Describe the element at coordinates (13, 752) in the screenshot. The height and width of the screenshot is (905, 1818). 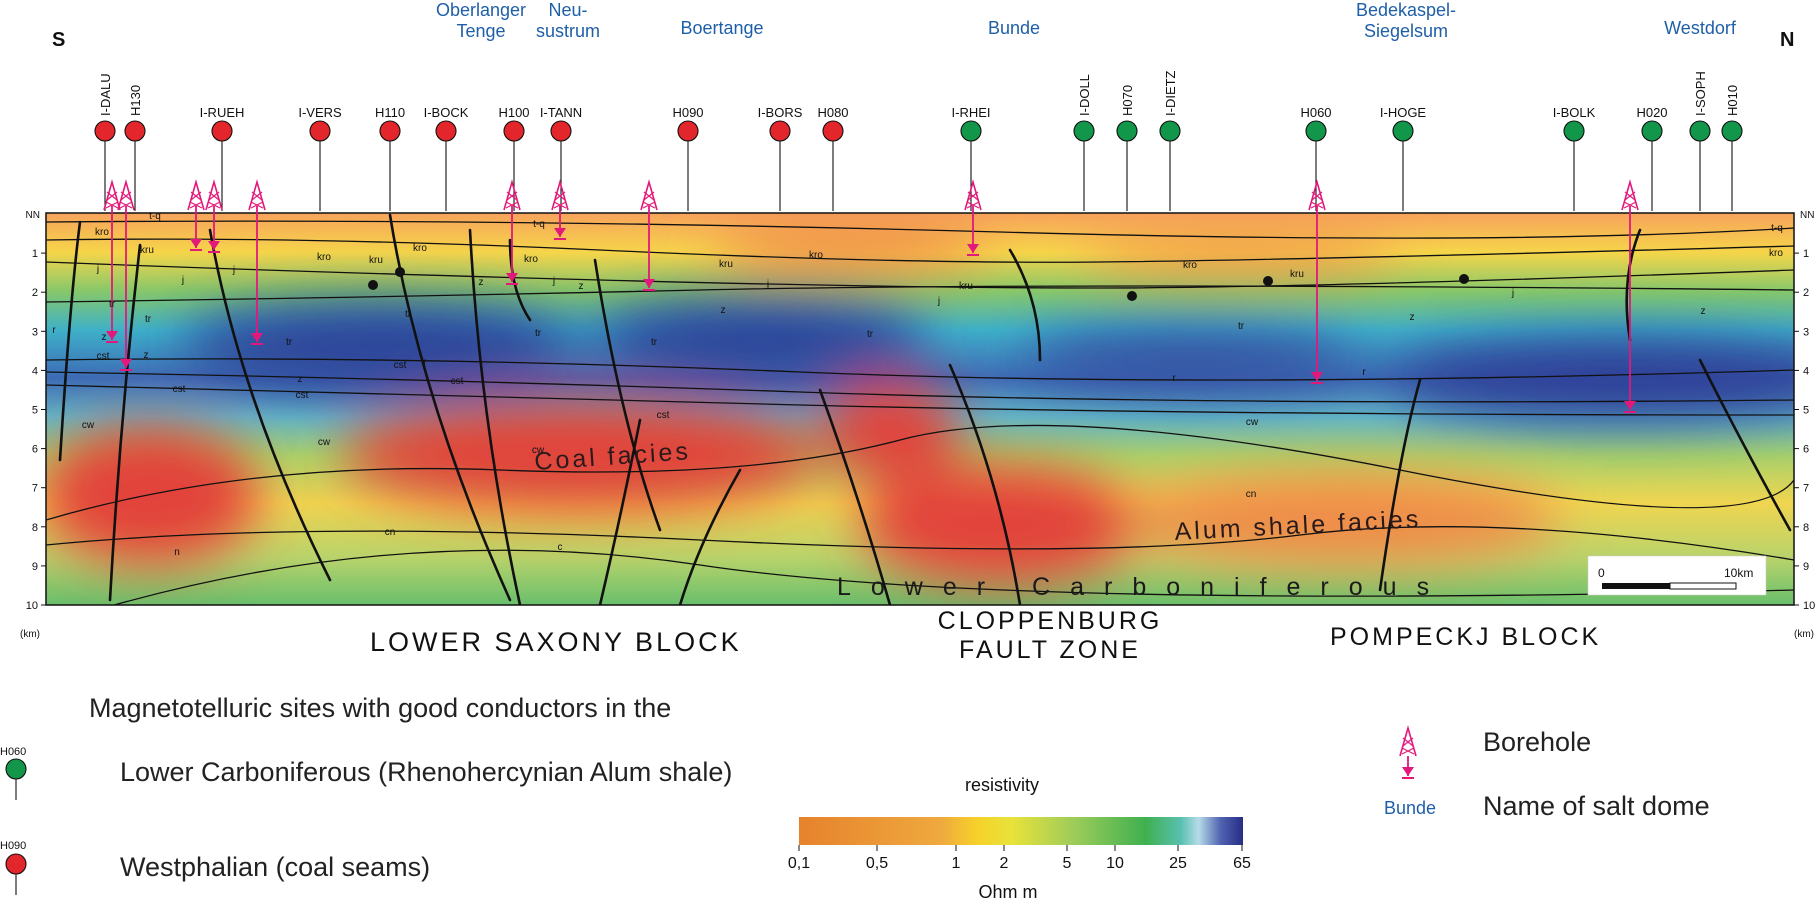
I see `legend-lower-carb-site-label: H060` at that location.